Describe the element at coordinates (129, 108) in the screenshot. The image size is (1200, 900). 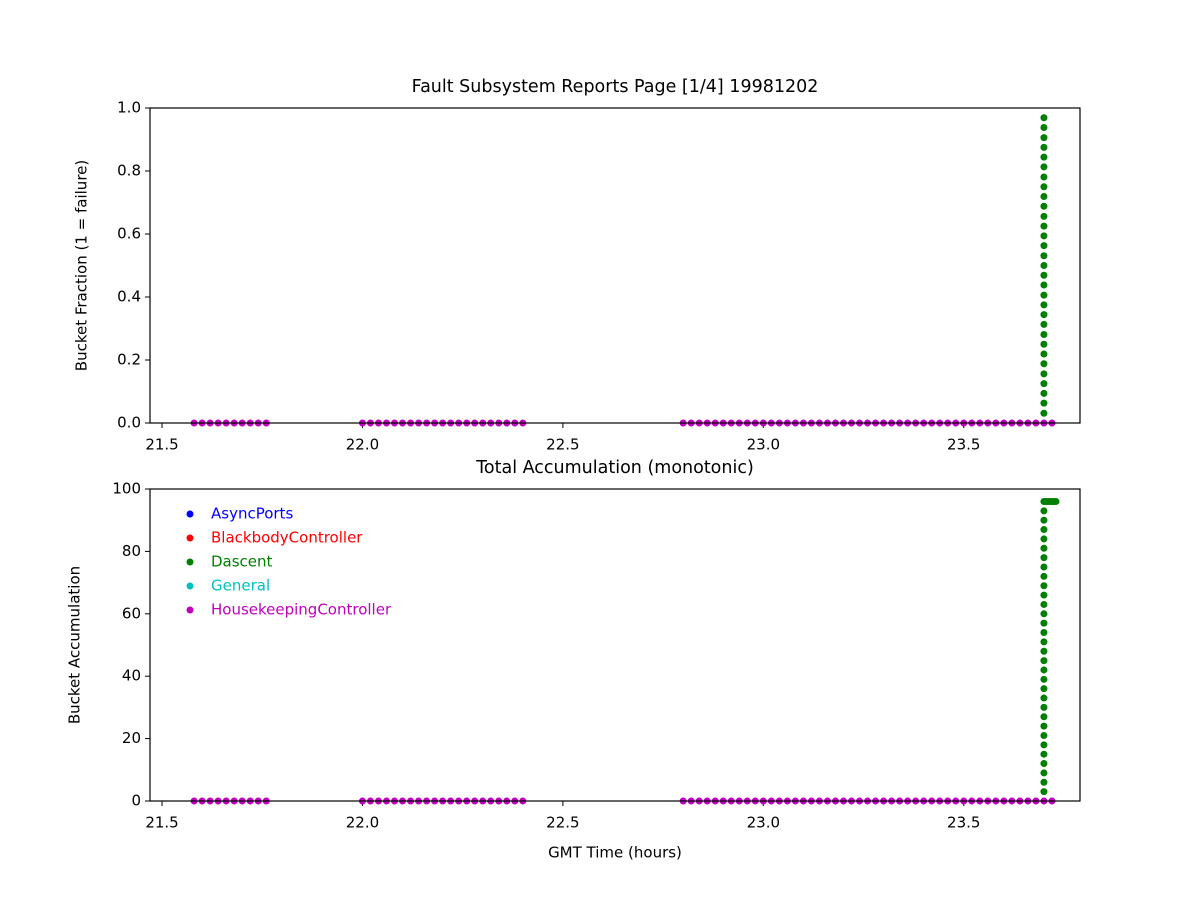
I see `y-tick-label: 1.0` at that location.